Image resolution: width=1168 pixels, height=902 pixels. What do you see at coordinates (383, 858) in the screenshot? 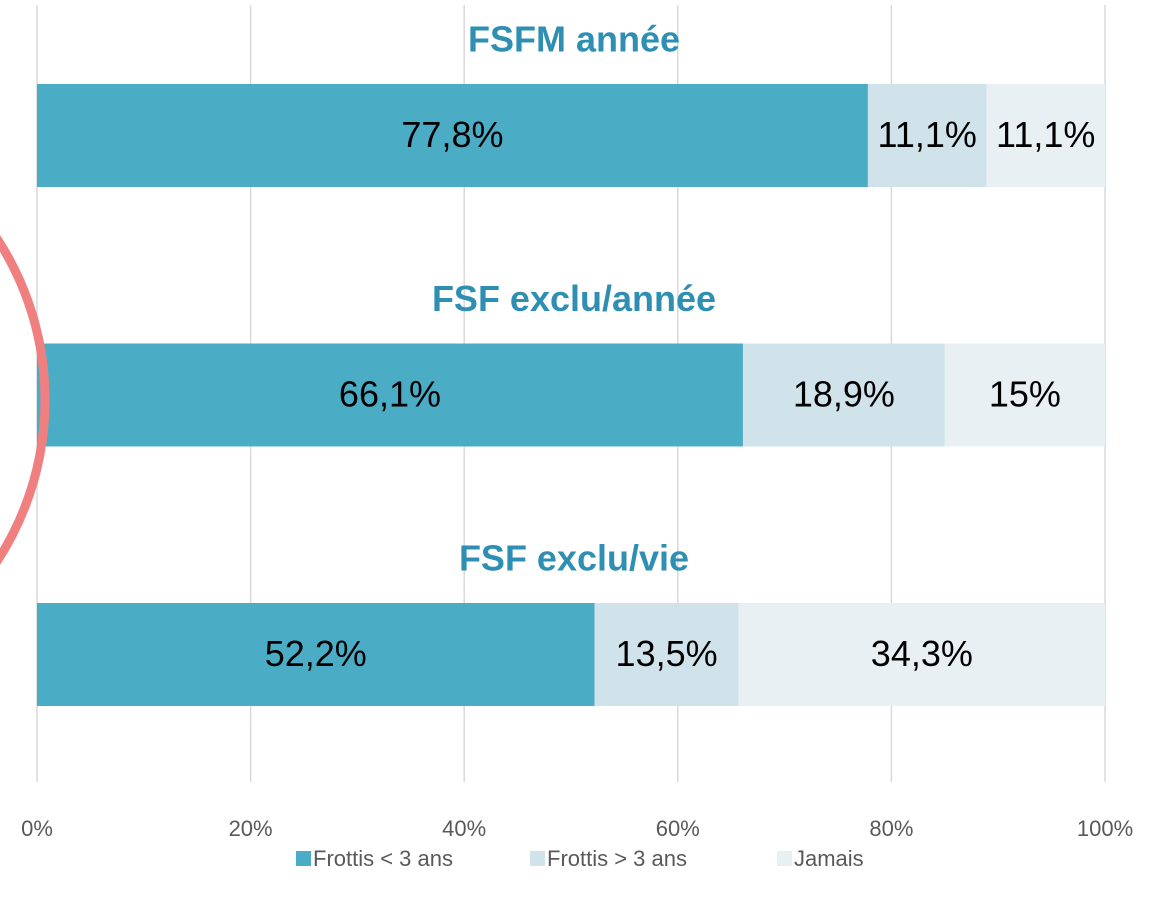
I see `legend-label: Frottis < 3 ans` at bounding box center [383, 858].